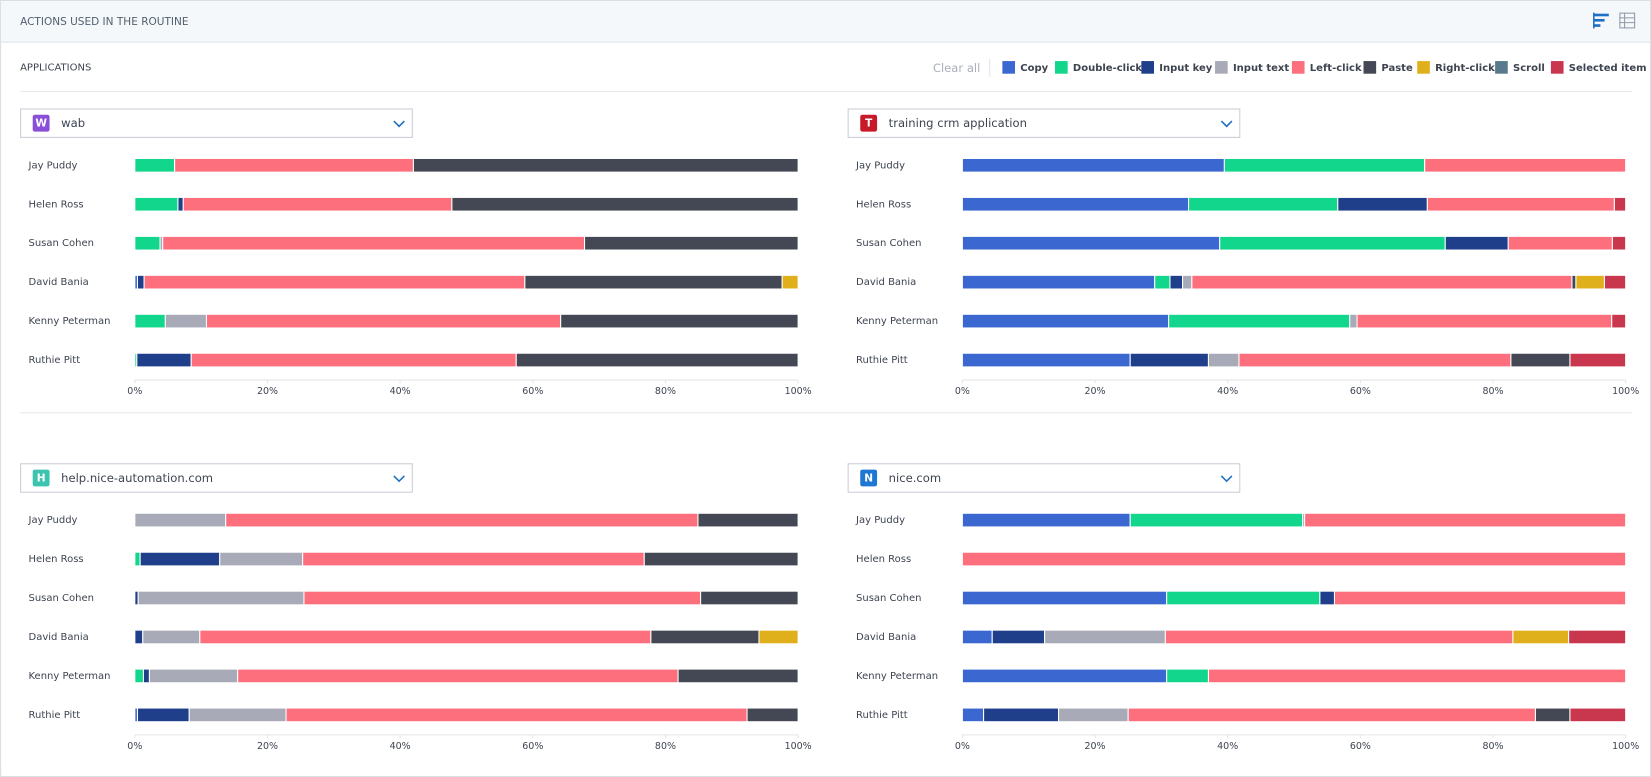 The height and width of the screenshot is (777, 1651). Describe the element at coordinates (54, 715) in the screenshot. I see `category-label: Ruthie Pitt` at that location.